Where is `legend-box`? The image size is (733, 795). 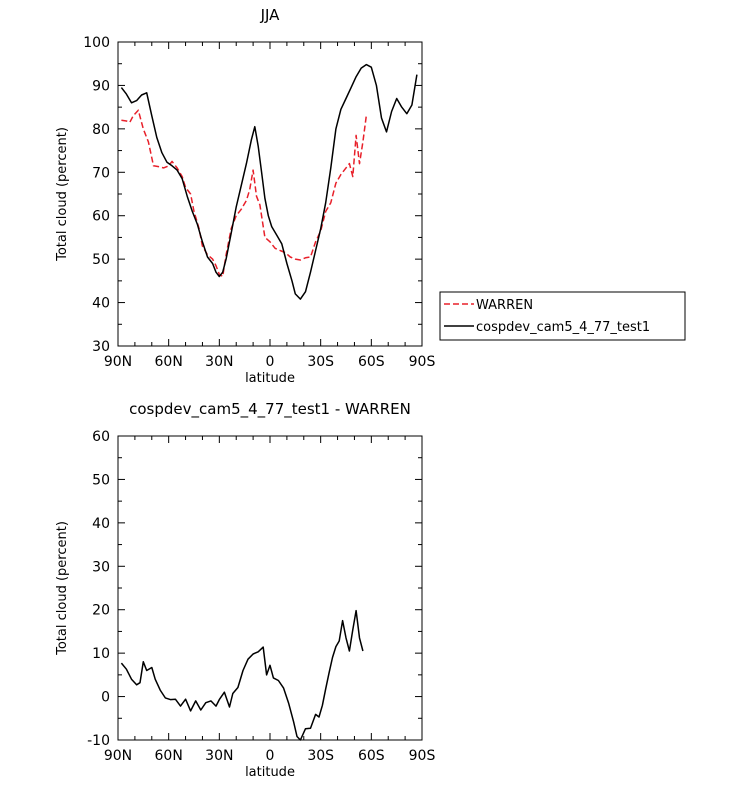 legend-box is located at coordinates (562, 316).